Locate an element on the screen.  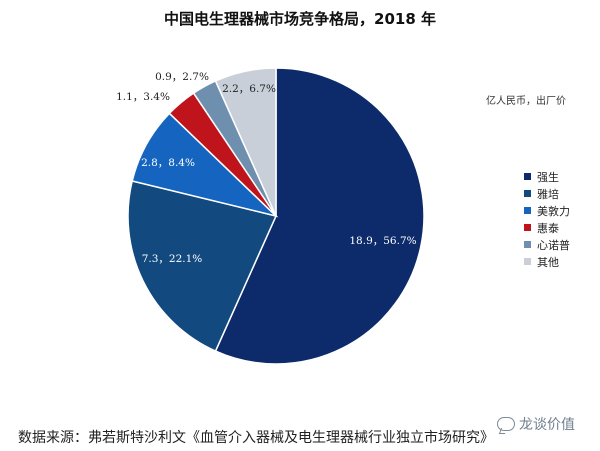
legend-item-3: 美敦力 is located at coordinates (547, 210).